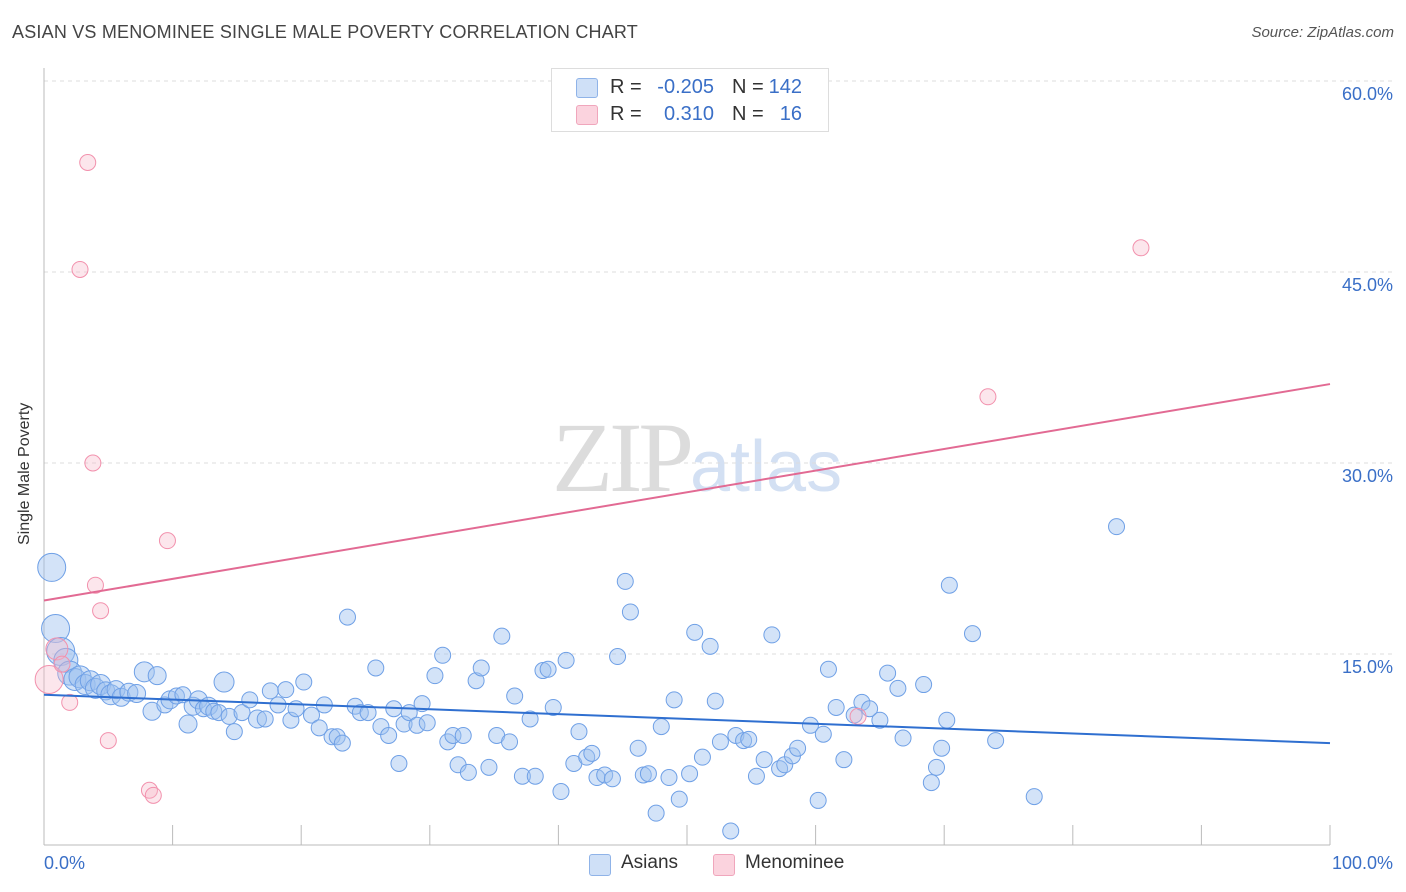  Describe the element at coordinates (24, 473) in the screenshot. I see `y-axis-label: Single Male Poverty` at that location.